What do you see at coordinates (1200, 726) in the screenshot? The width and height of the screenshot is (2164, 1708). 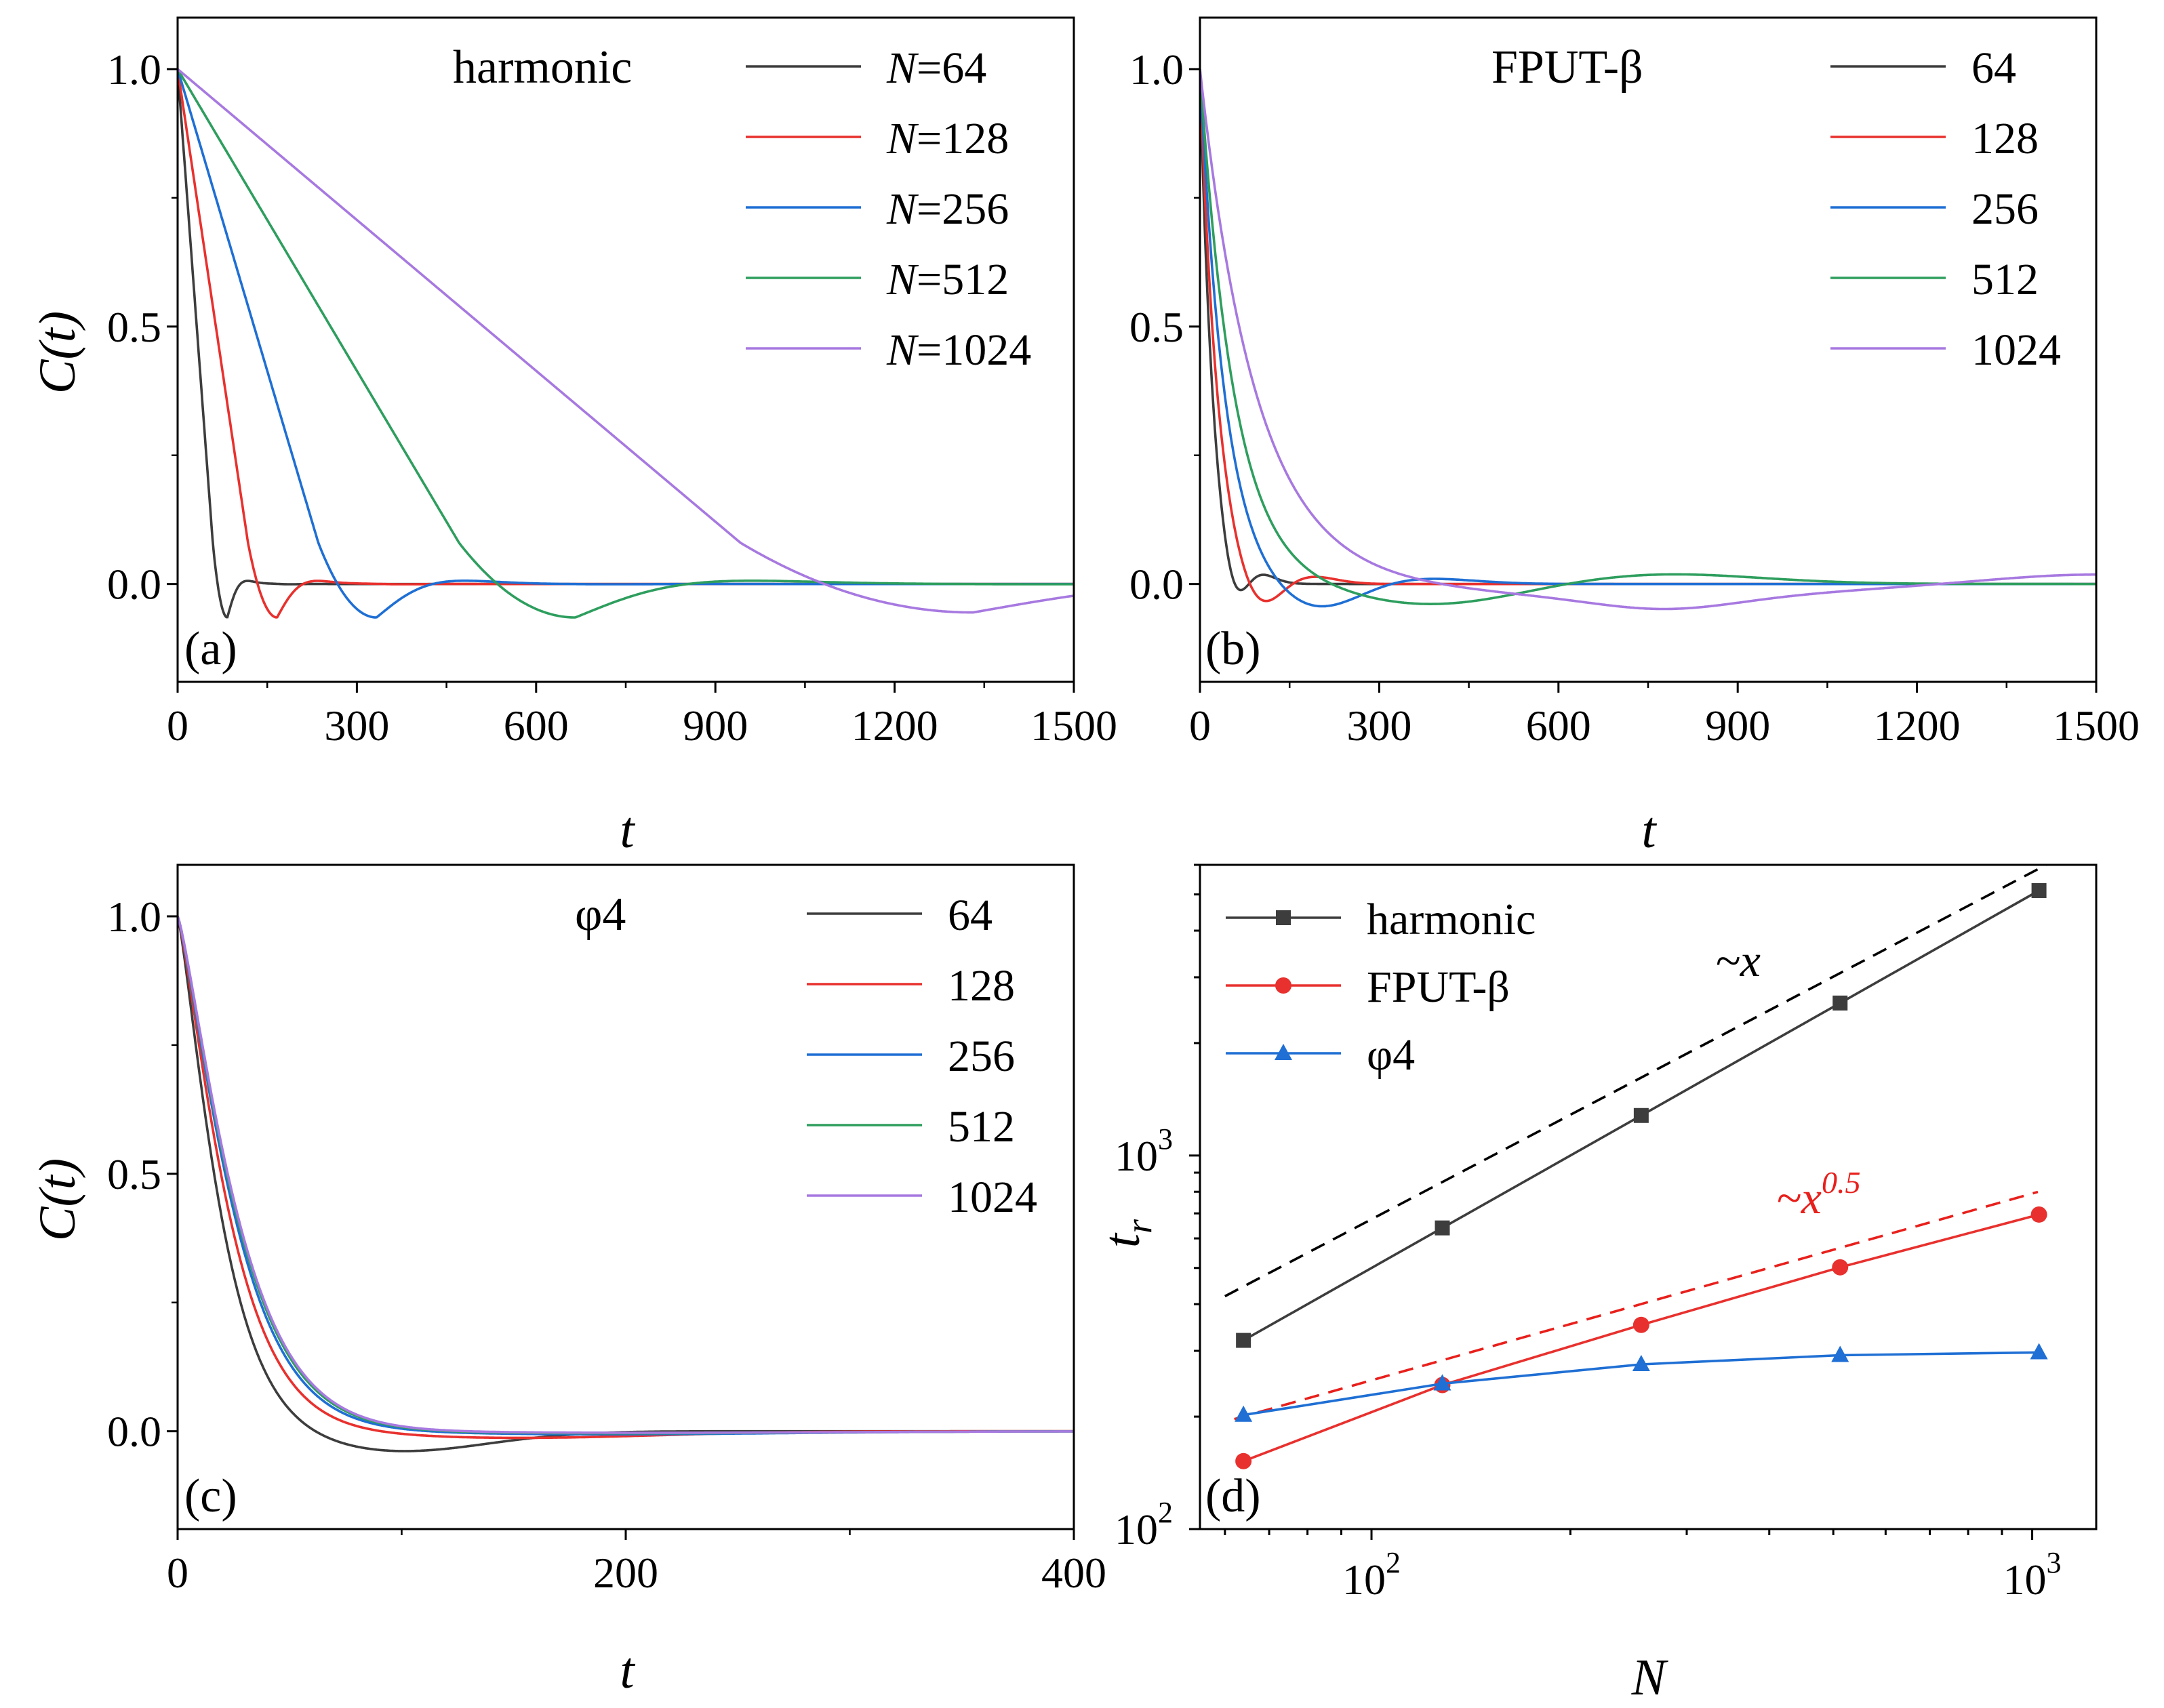 I see `panel-b-xtick-label: 0` at bounding box center [1200, 726].